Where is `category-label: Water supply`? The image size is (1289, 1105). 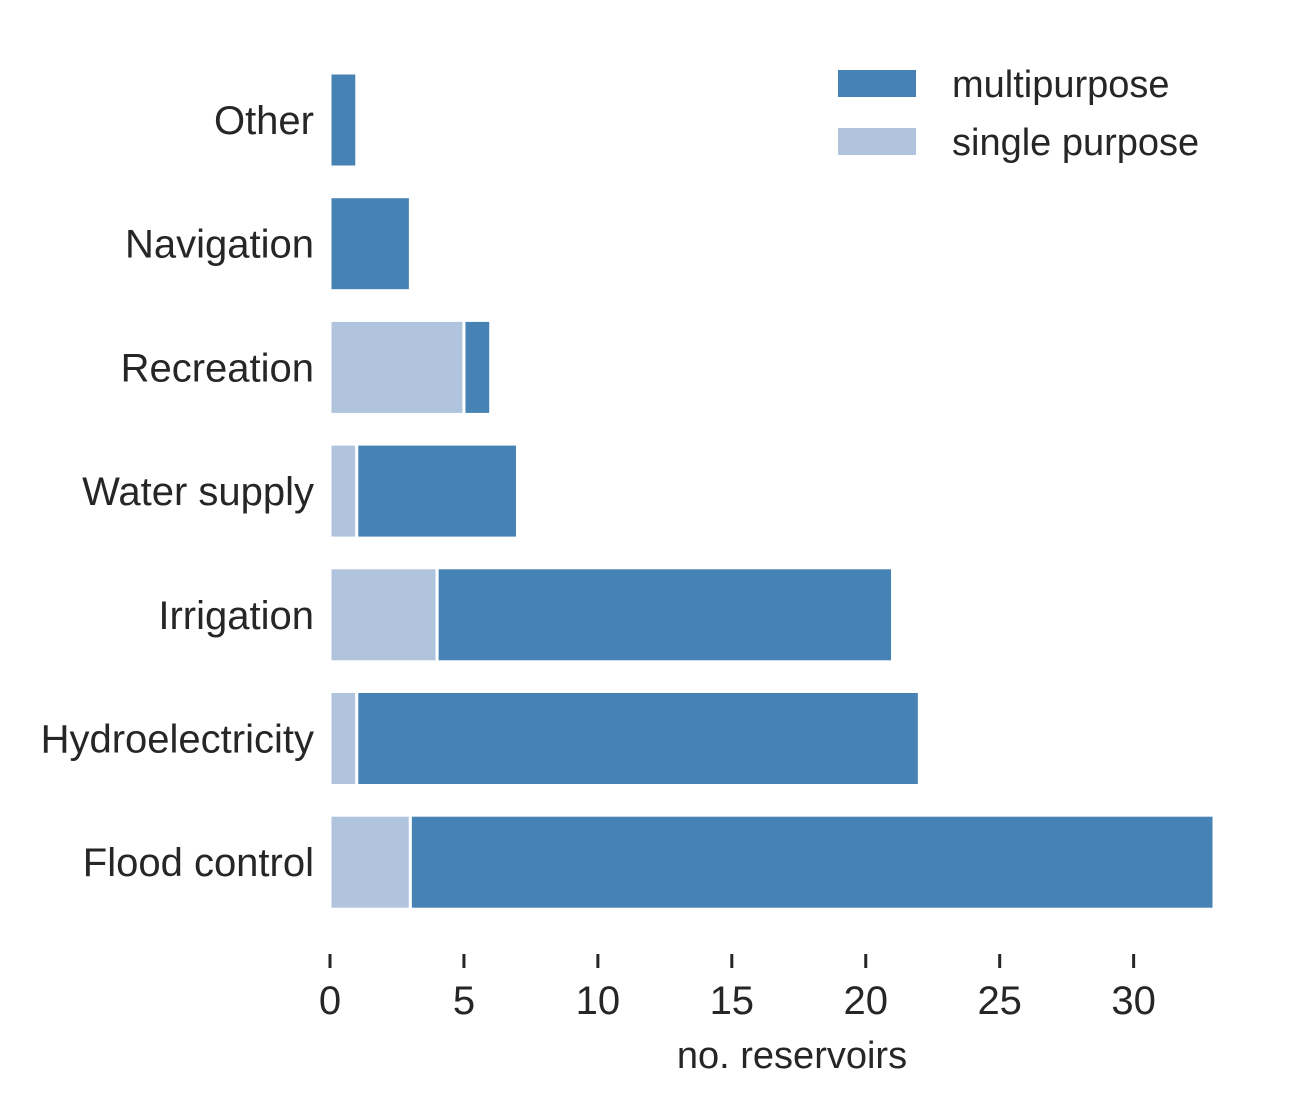
category-label: Water supply is located at coordinates (198, 492).